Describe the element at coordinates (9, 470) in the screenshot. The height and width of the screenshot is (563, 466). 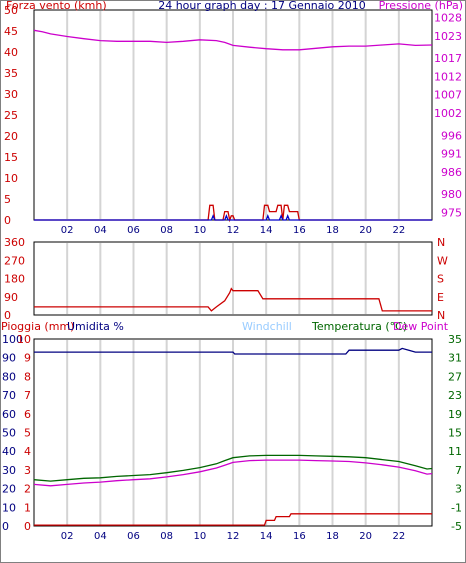
I see `humidity-tick-label: 30` at that location.